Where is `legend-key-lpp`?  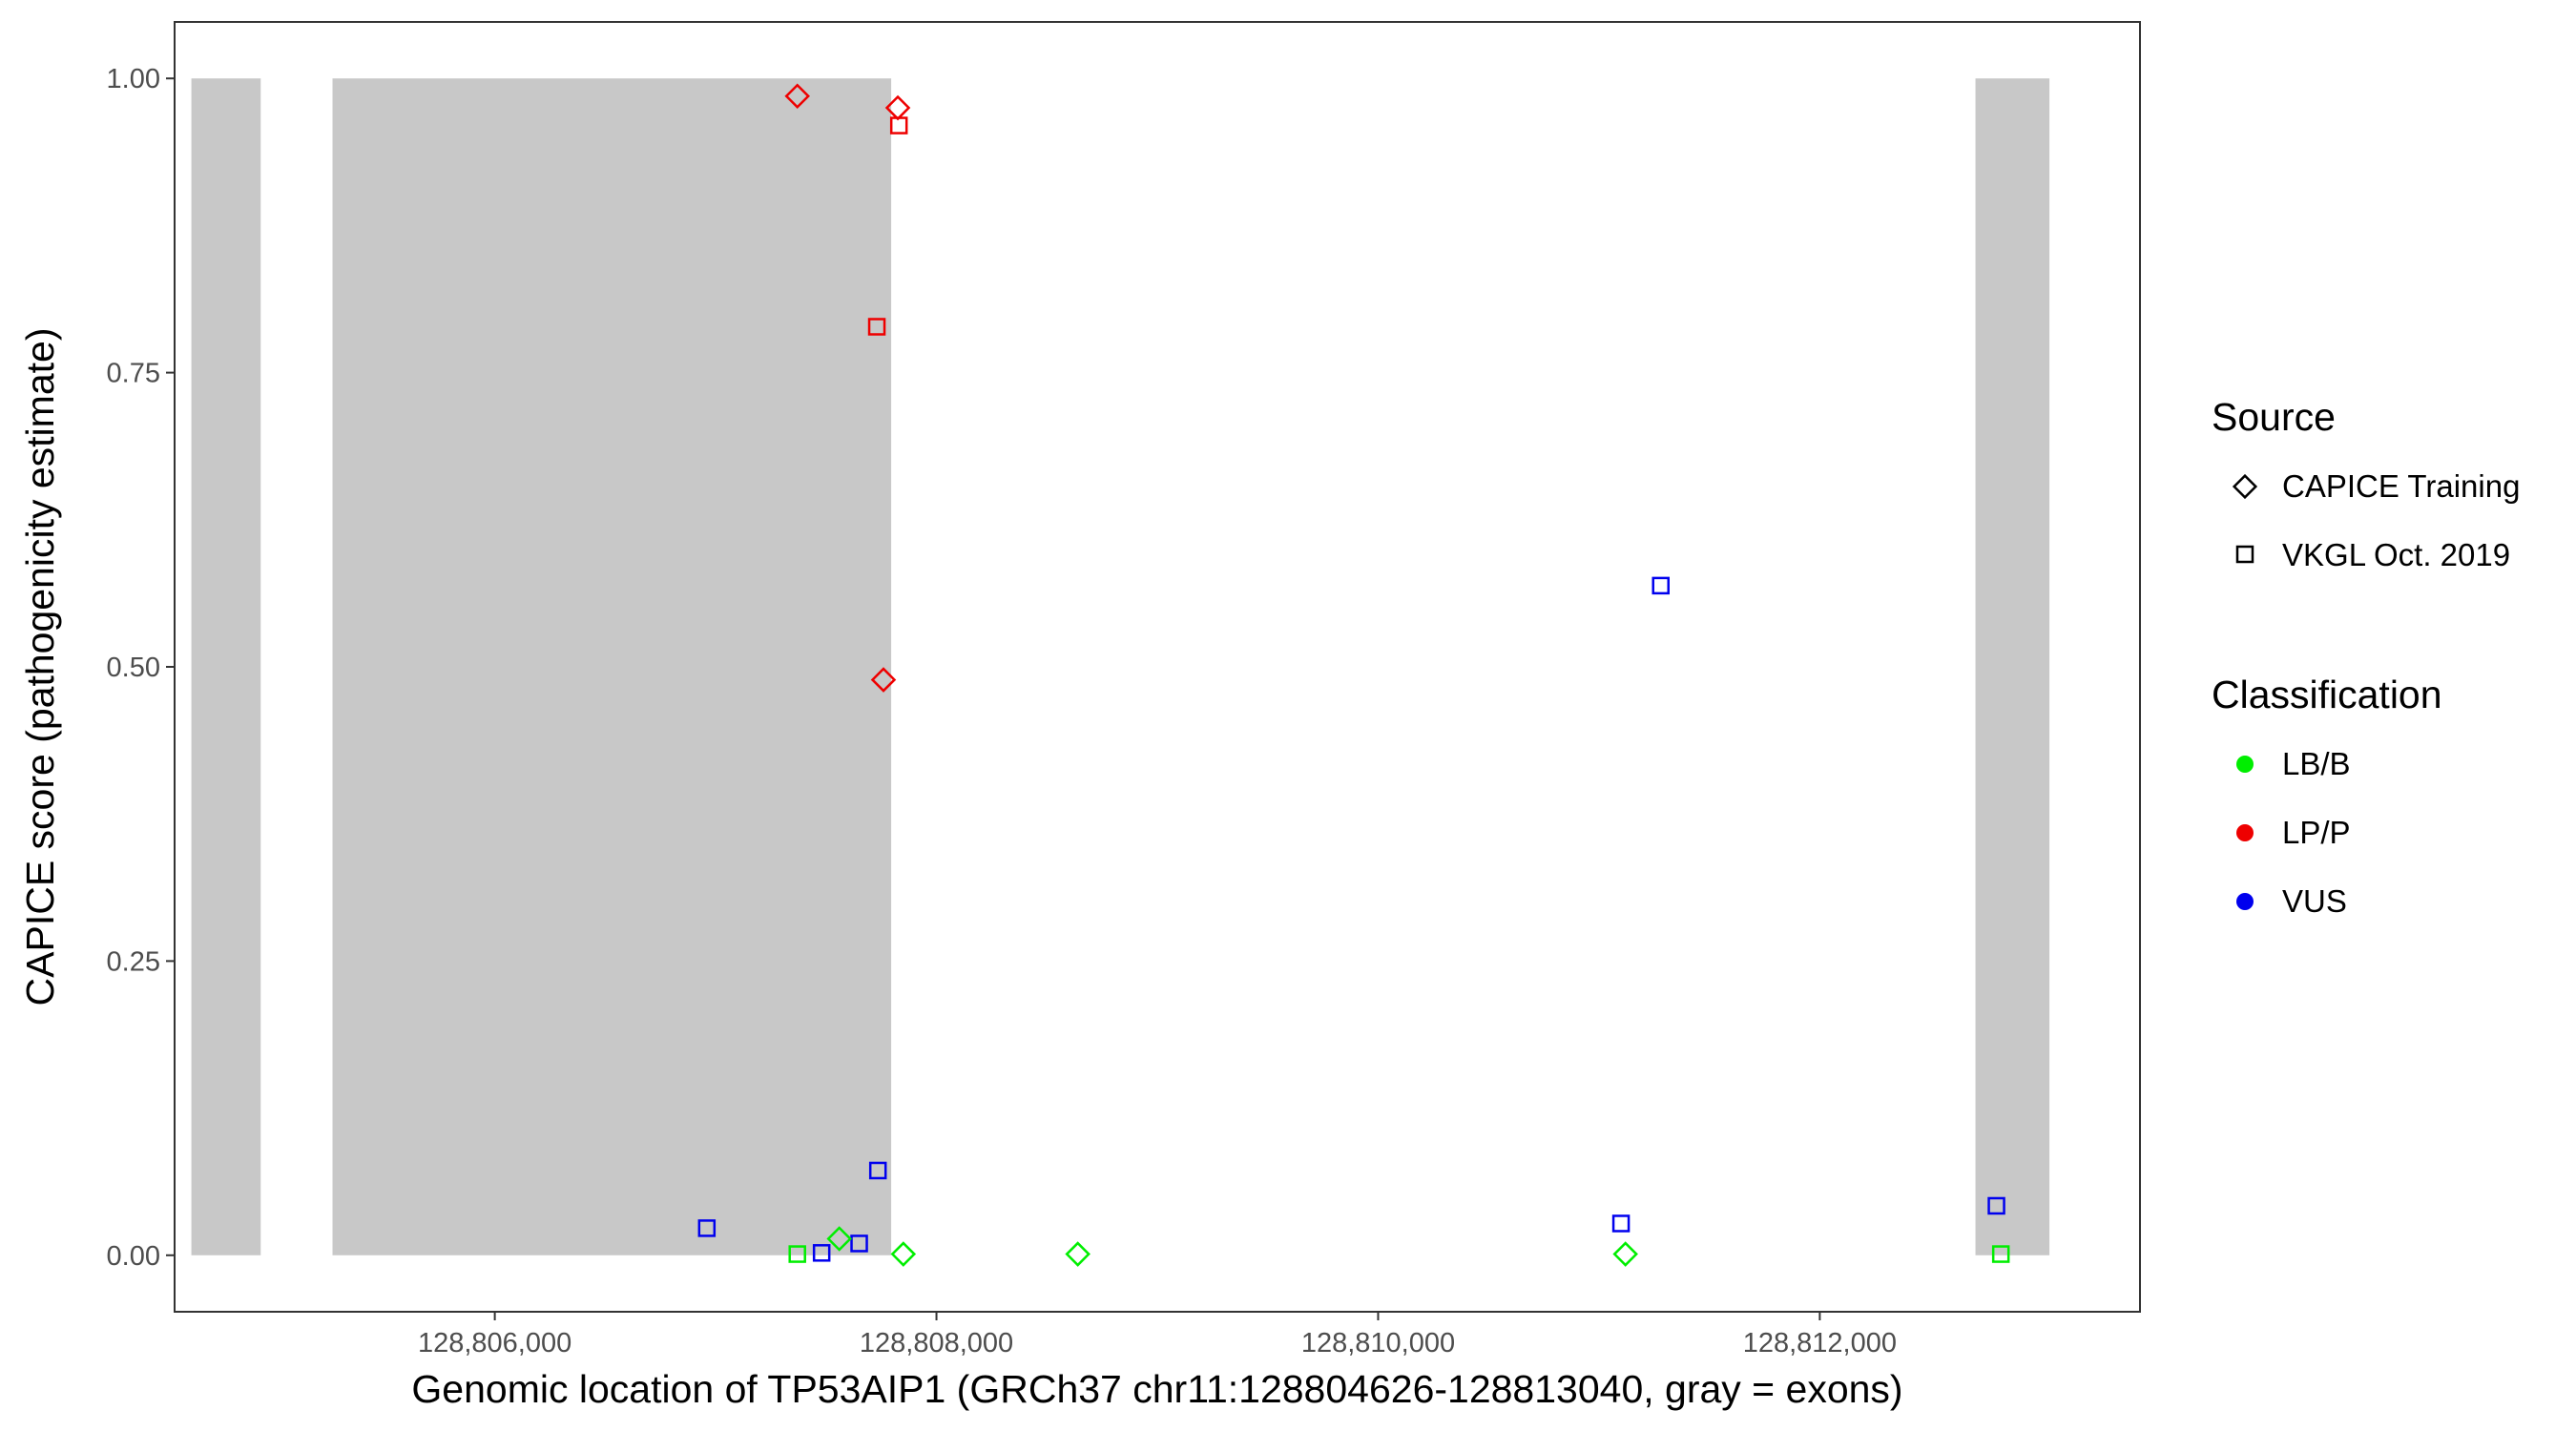
legend-key-lpp is located at coordinates (2245, 833).